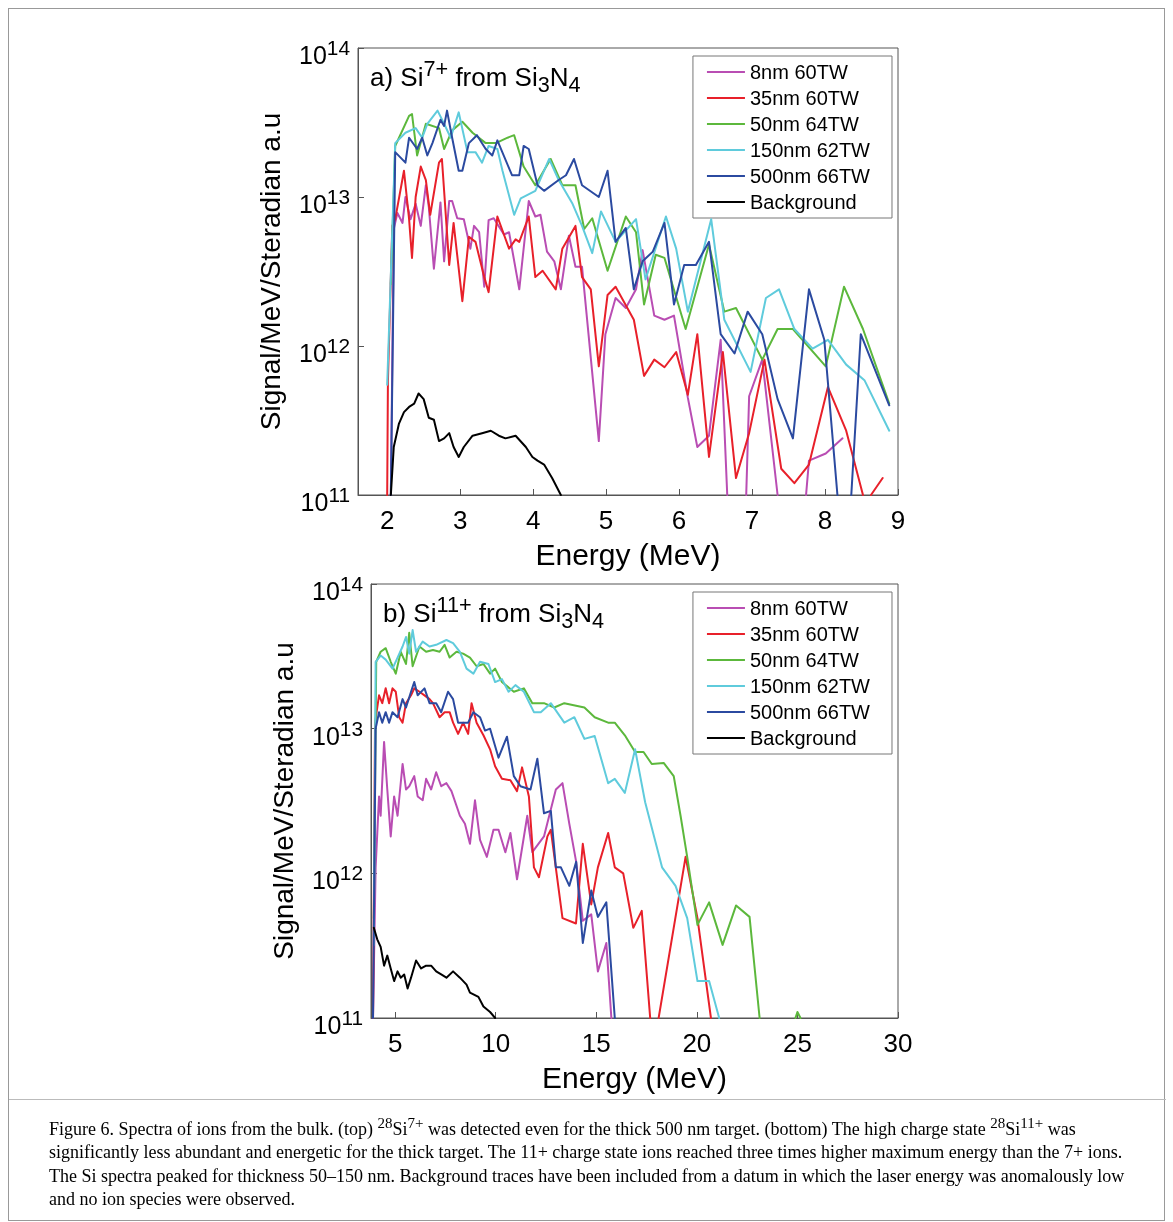 The height and width of the screenshot is (1222, 1173). Describe the element at coordinates (898, 1043) in the screenshot. I see `x-tick-label: 30` at that location.